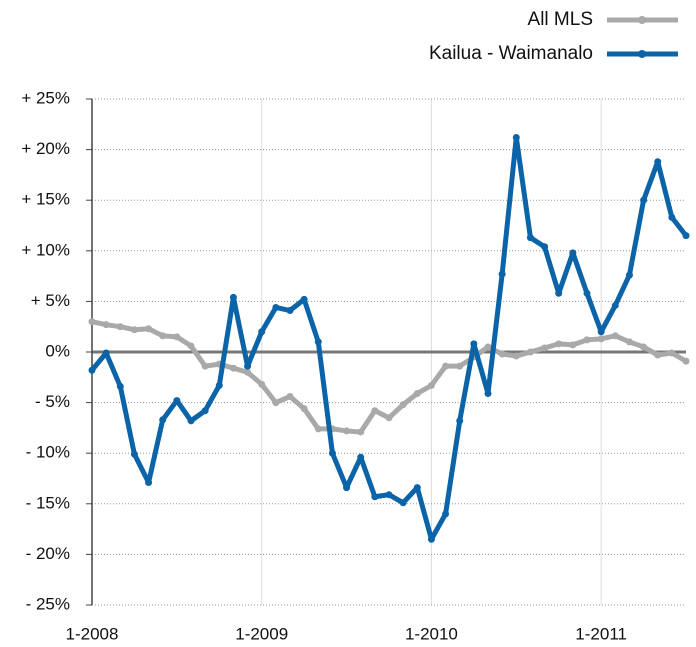 The width and height of the screenshot is (696, 647). I want to click on y-tick-label: - 10%, so click(48, 452).